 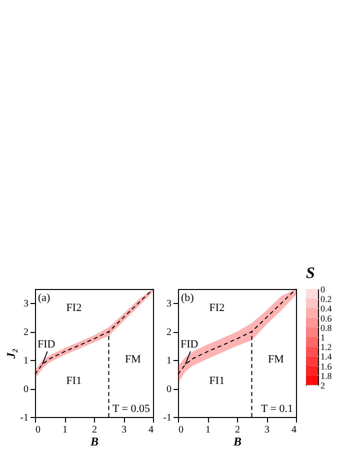 I want to click on color-bar-label: 0, so click(x=323, y=289).